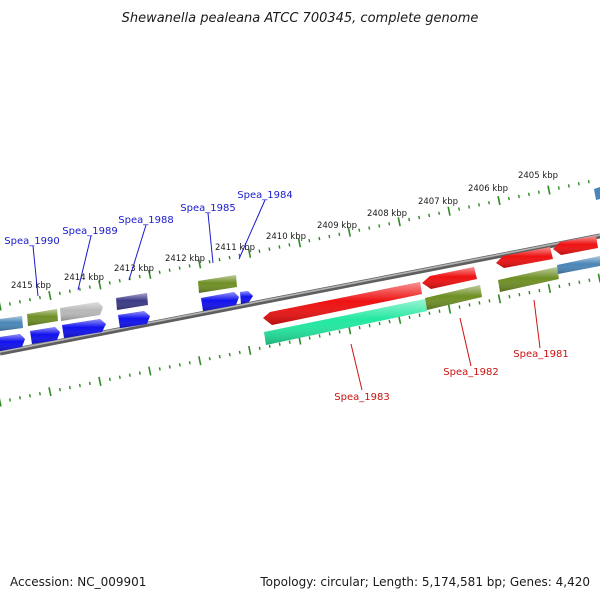 This screenshot has height=600, width=600. Describe the element at coordinates (126, 313) in the screenshot. I see `forward-genes` at that location.